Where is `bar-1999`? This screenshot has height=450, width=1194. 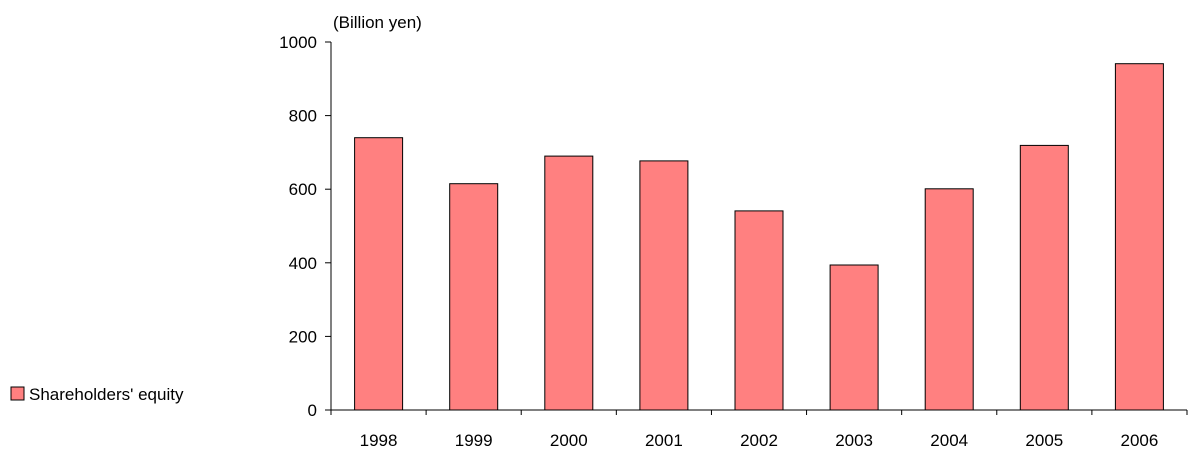
bar-1999 is located at coordinates (474, 297).